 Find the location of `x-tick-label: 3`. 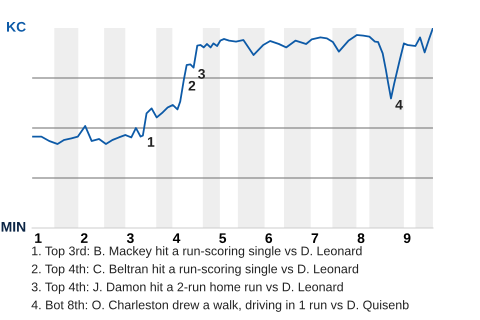

x-tick-label: 3 is located at coordinates (130, 238).